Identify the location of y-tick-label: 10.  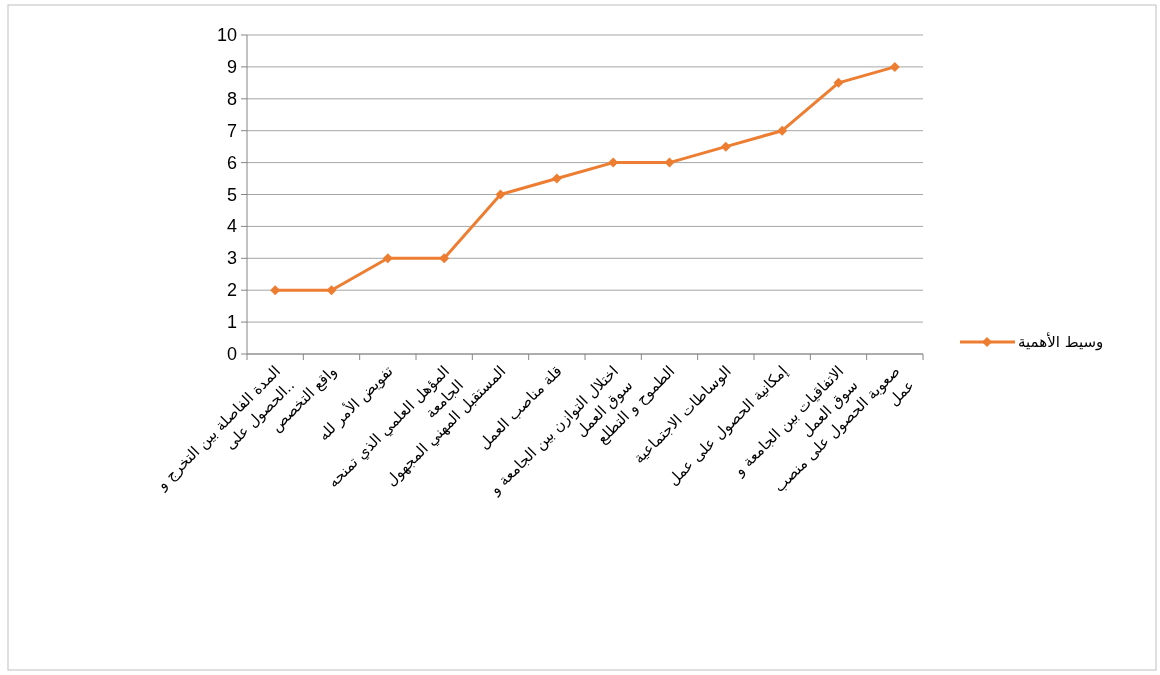
(226, 35).